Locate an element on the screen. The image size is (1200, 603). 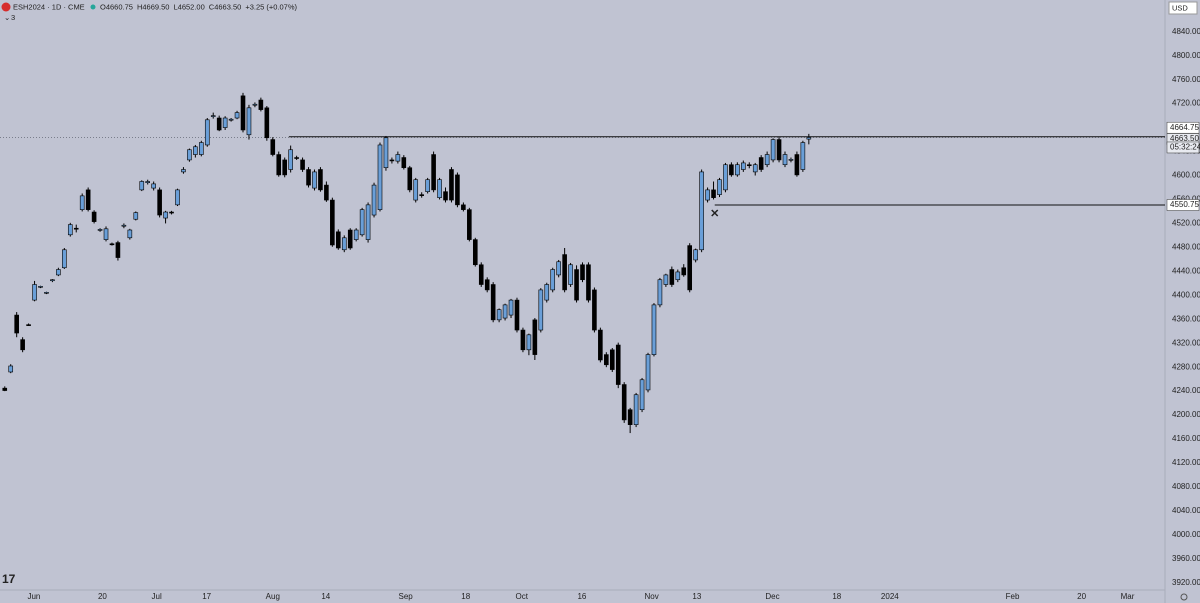
symbol: ESH2024 · 1D · CME is located at coordinates (49, 6).